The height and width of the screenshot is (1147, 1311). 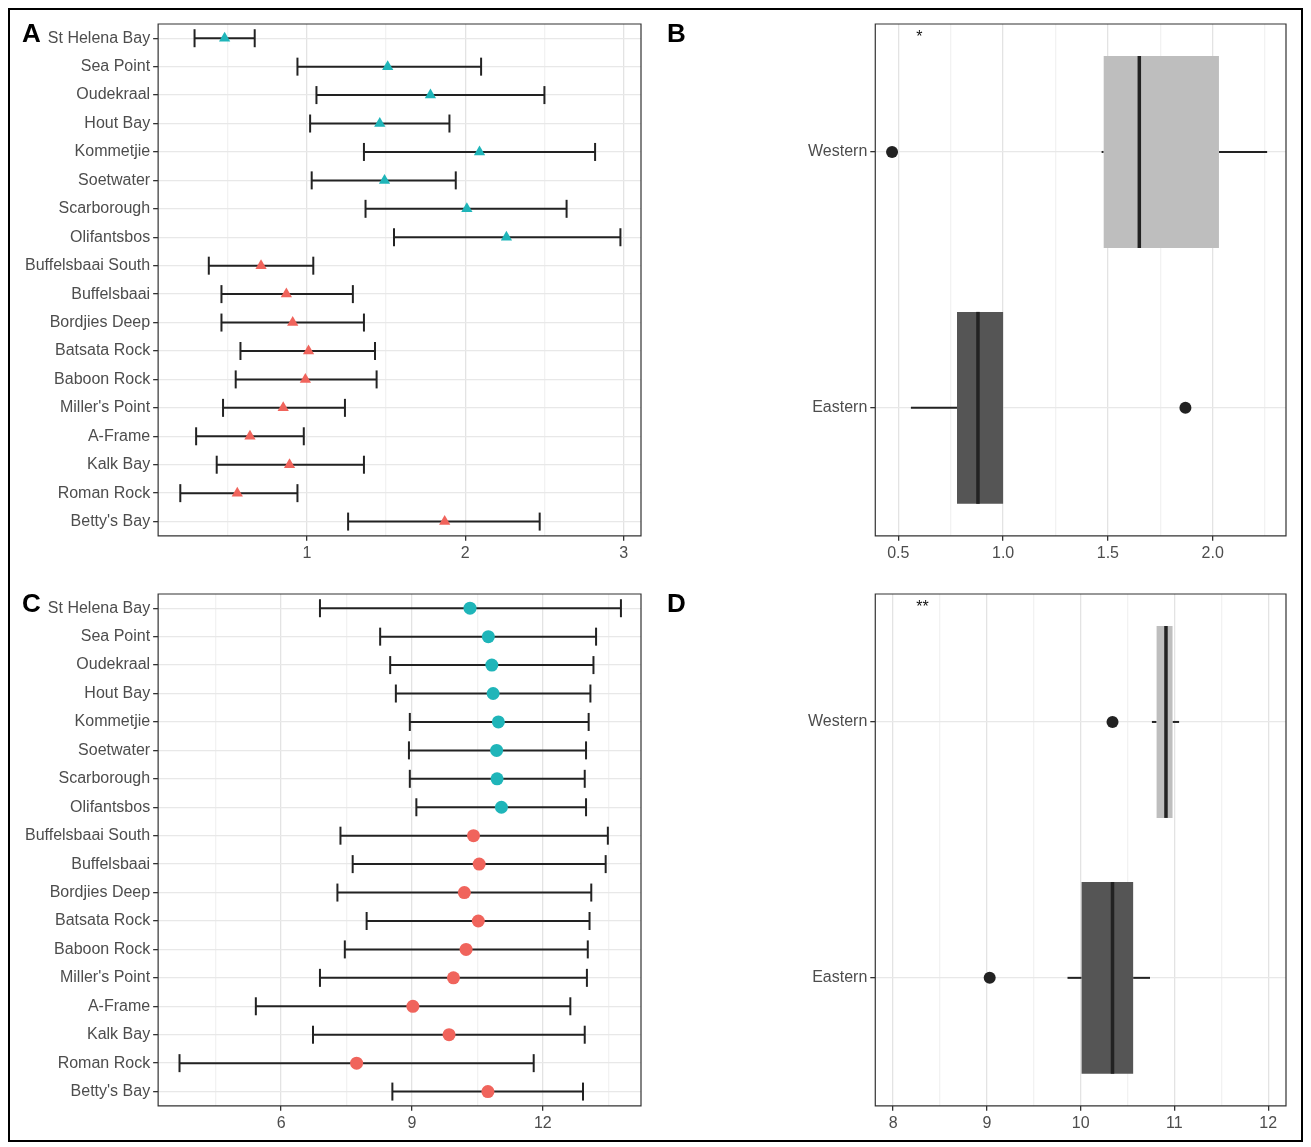 What do you see at coordinates (1174, 1122) in the screenshot?
I see `x-tick-label: 11` at bounding box center [1174, 1122].